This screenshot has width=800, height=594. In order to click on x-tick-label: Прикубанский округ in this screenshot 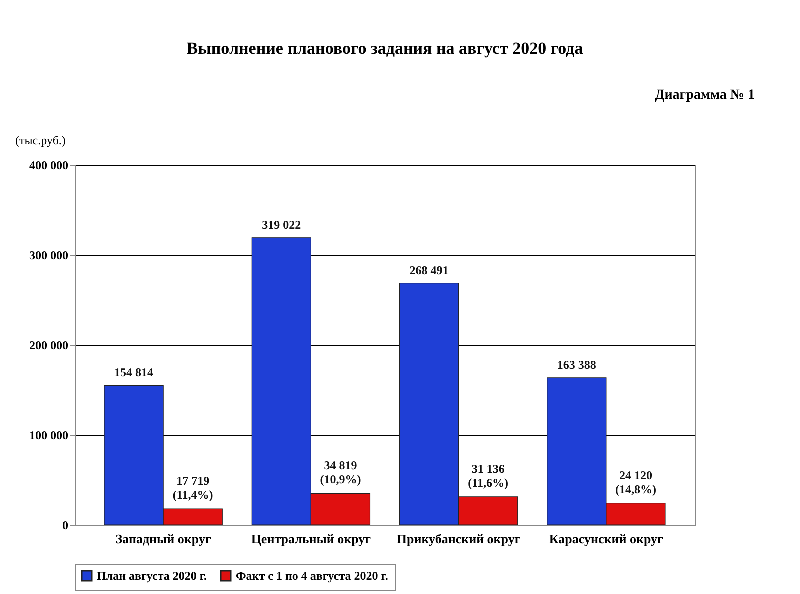, I will do `click(458, 539)`.